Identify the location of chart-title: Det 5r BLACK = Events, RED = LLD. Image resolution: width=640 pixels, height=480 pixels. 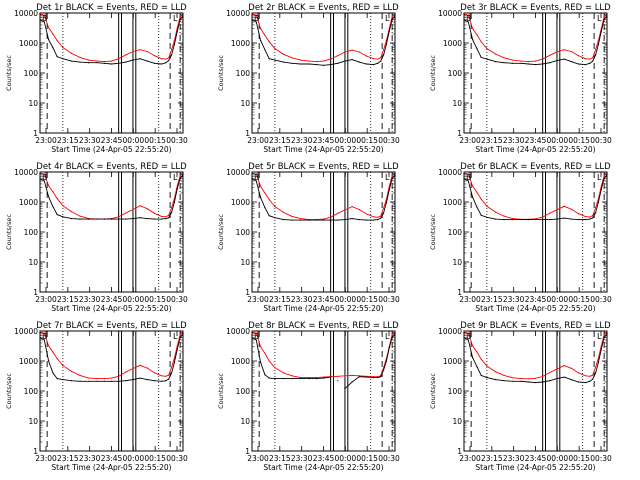
(323, 167).